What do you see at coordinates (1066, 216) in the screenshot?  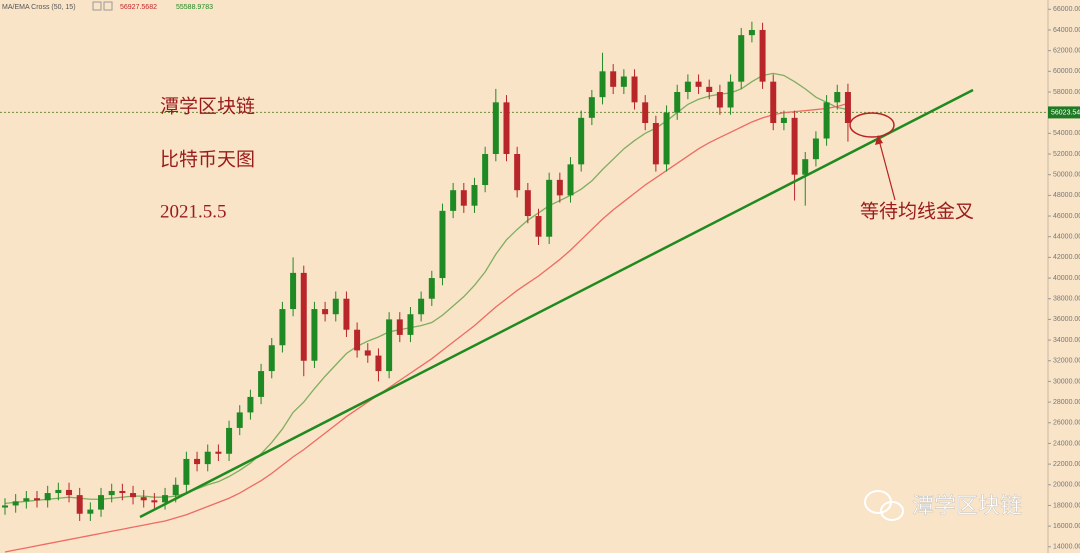 I see `y-tick-label: 46000.00` at bounding box center [1066, 216].